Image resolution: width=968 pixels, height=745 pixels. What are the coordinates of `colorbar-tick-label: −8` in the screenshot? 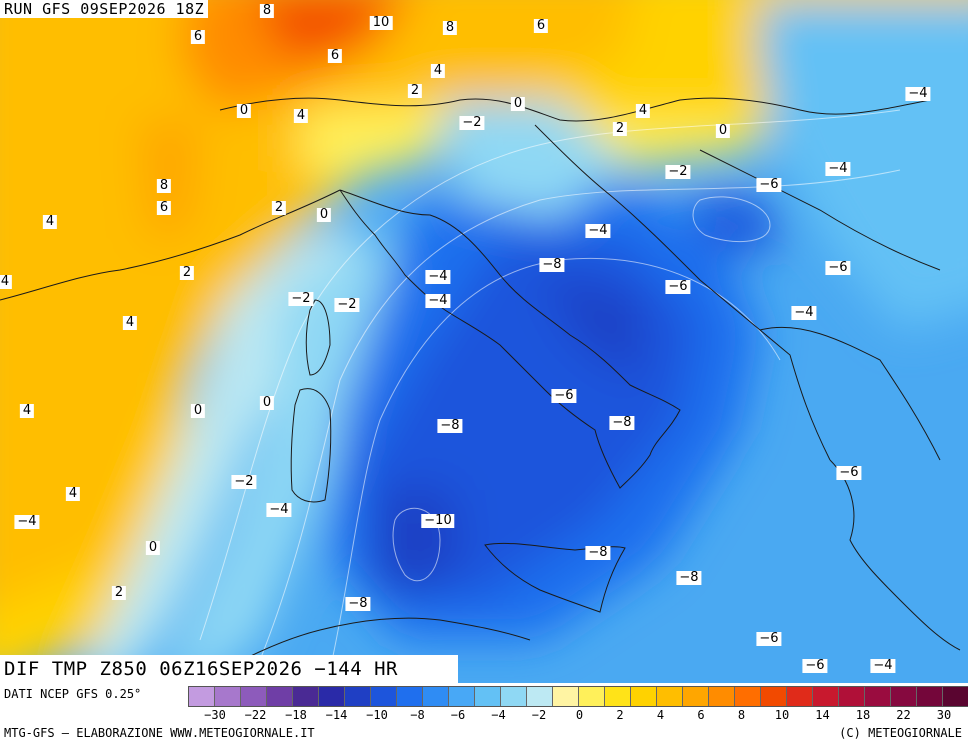 It's located at (417, 715).